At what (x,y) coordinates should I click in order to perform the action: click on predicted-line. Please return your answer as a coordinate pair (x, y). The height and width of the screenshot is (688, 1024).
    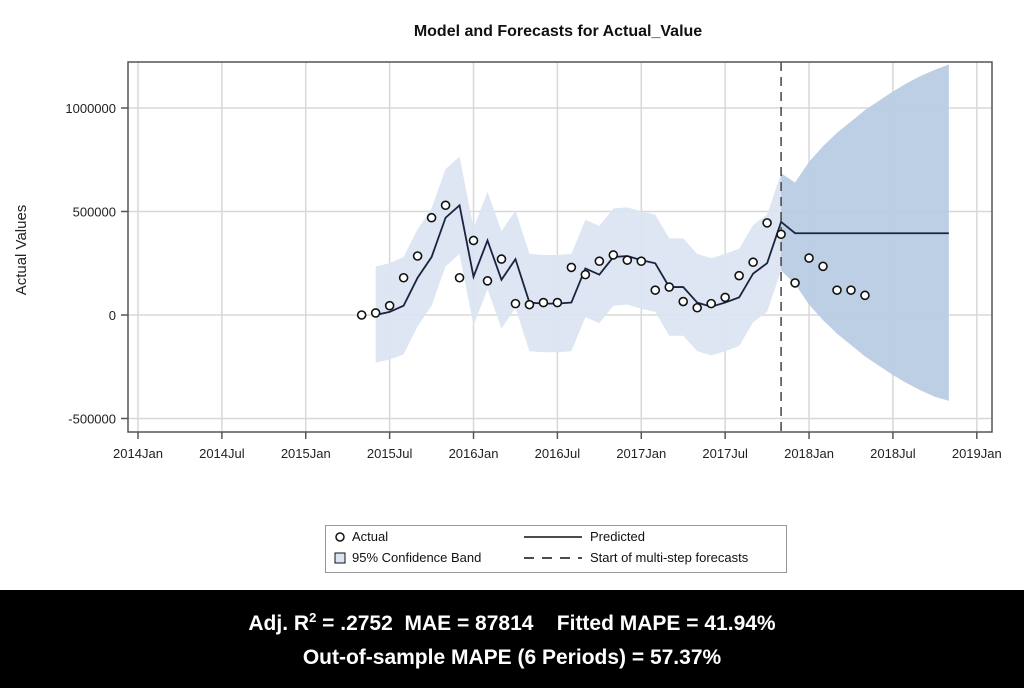
    Looking at the image, I should click on (662, 259).